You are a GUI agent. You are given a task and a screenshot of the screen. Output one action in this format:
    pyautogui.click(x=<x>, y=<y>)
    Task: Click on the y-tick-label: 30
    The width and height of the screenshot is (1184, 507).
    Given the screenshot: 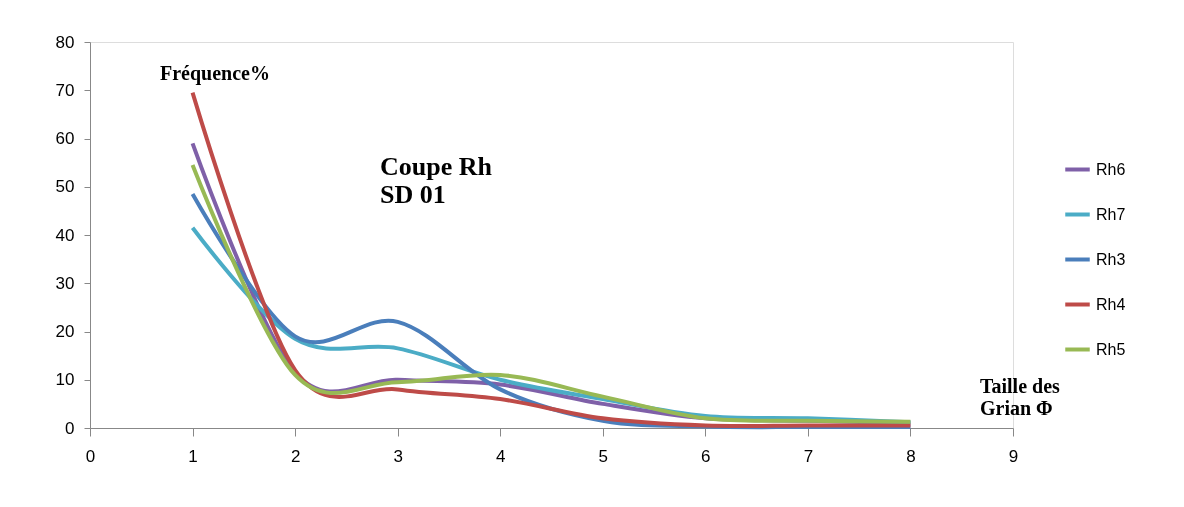 What is the action you would take?
    pyautogui.click(x=65, y=283)
    